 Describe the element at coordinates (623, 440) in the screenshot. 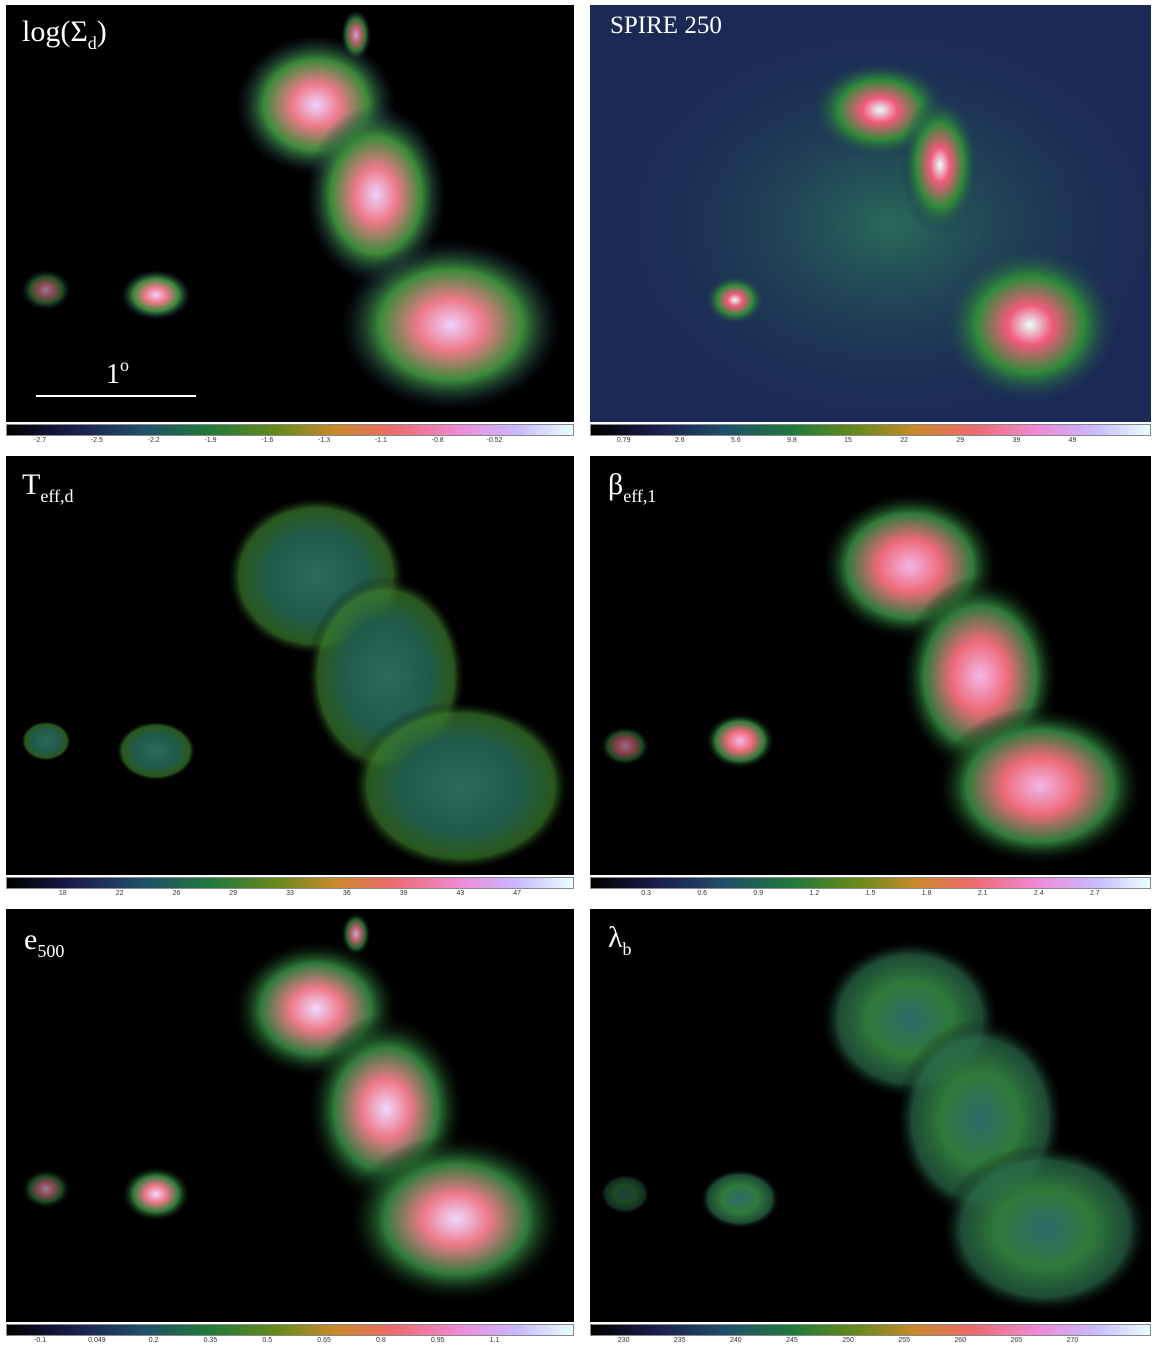

I see `tick-label: 0.79` at that location.